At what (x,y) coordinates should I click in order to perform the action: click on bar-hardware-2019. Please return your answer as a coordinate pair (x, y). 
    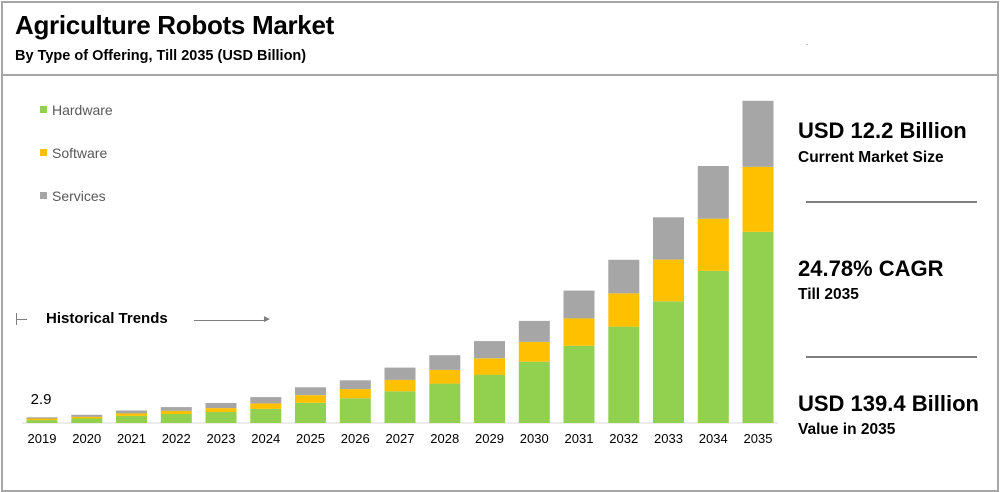
    Looking at the image, I should click on (42, 421).